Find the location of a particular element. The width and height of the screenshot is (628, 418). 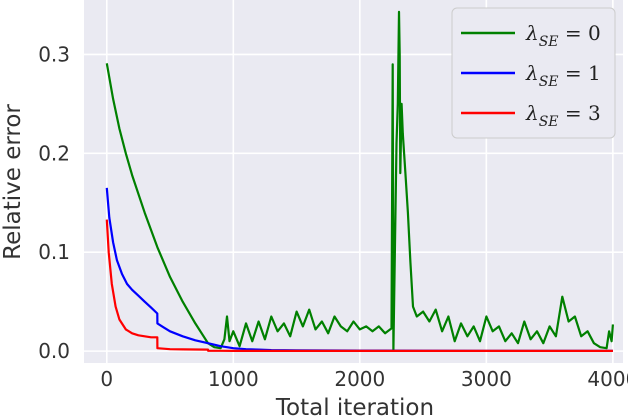

x-tick-label: 0 is located at coordinates (106, 379).